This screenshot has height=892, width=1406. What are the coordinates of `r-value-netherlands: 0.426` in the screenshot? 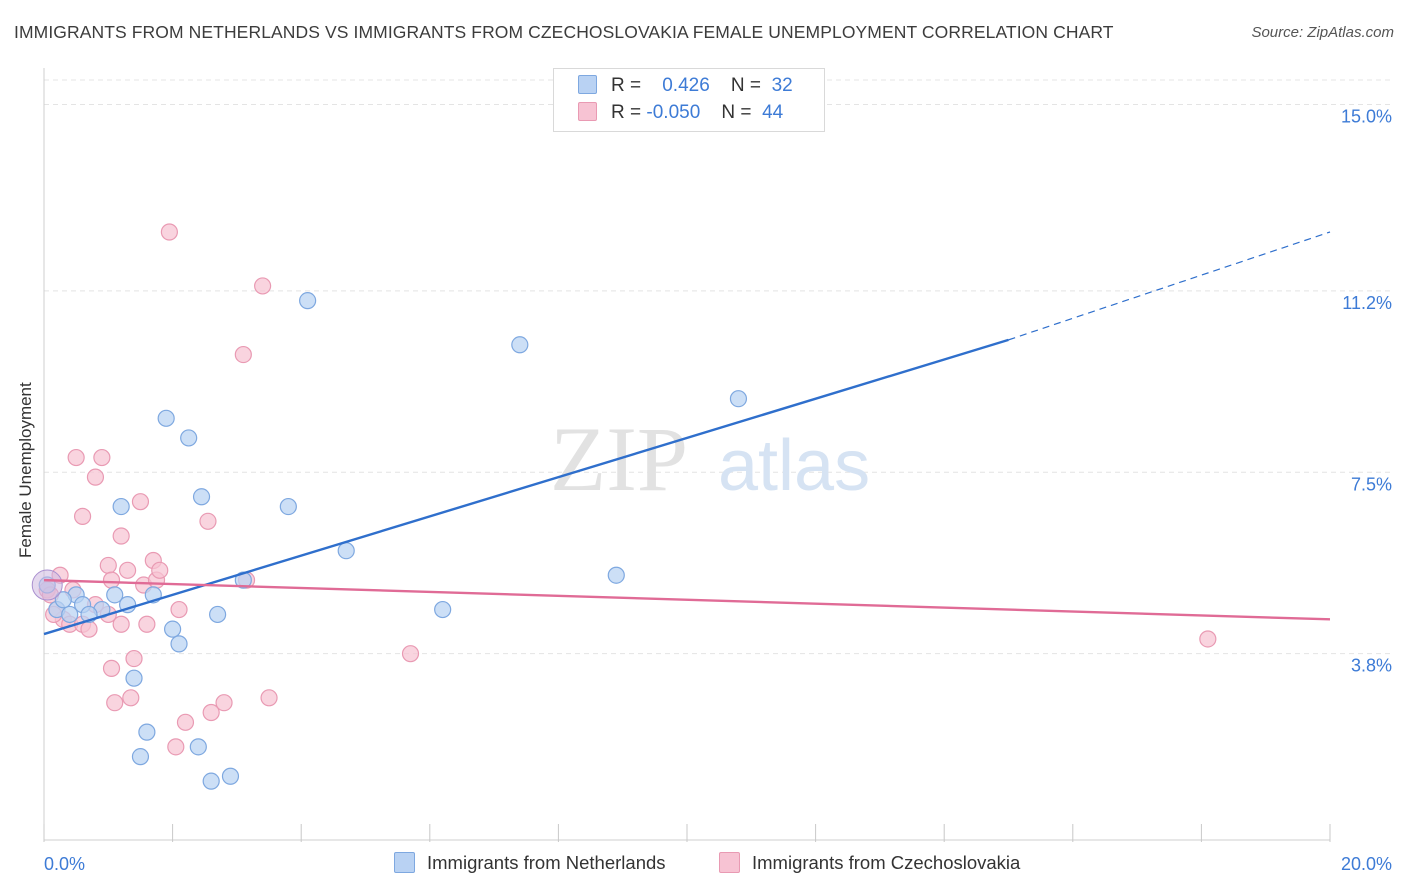 It's located at (686, 85).